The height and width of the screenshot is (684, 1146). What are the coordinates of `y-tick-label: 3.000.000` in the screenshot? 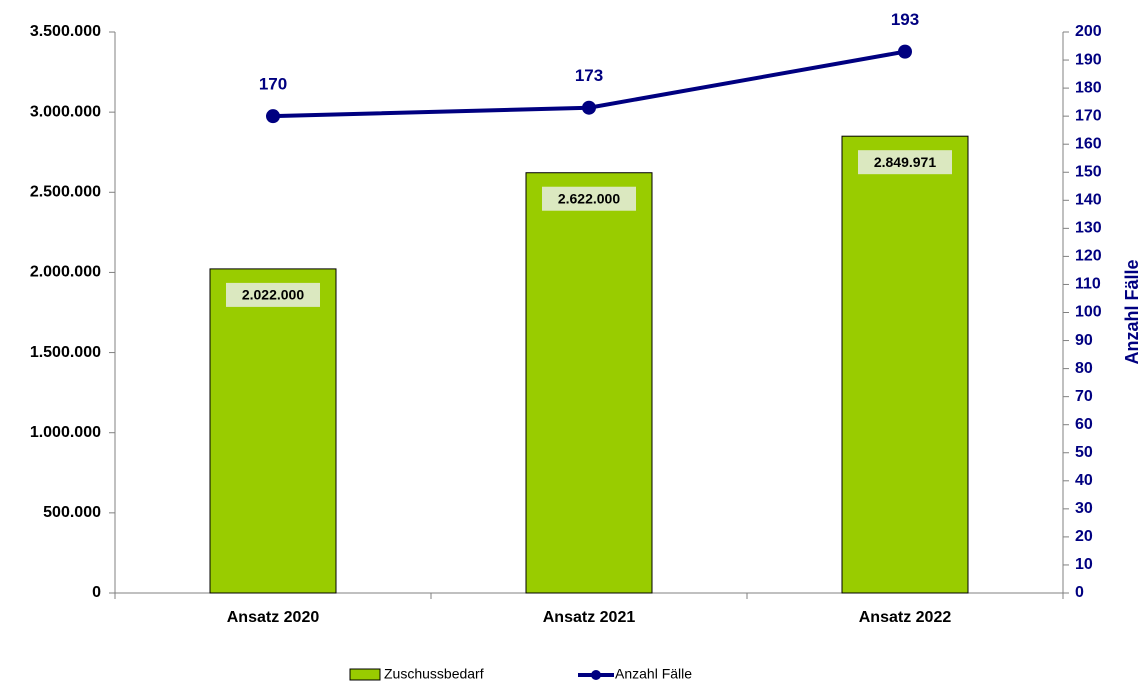 It's located at (65, 111).